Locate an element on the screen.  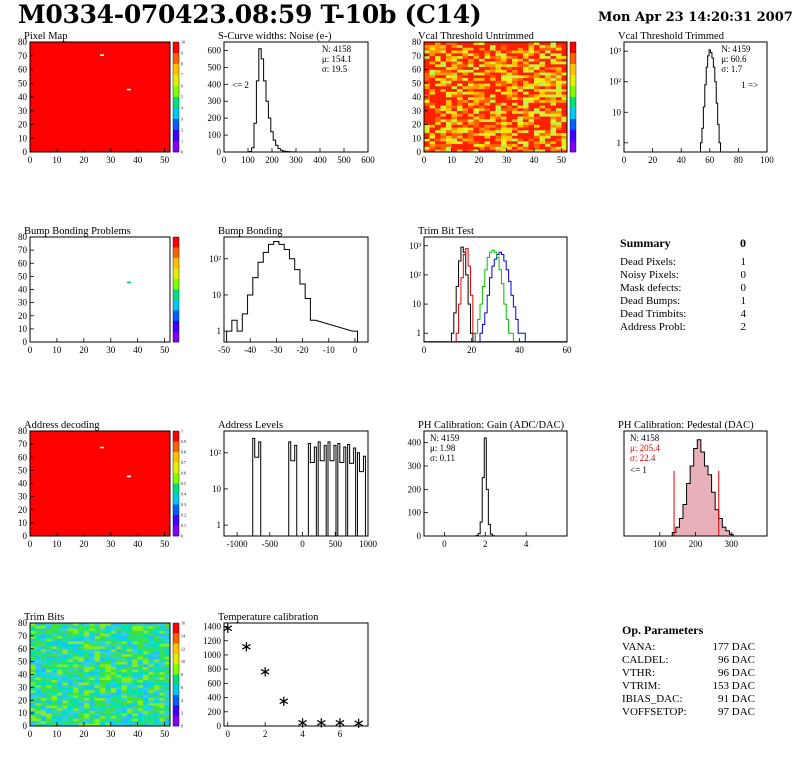
z-tick-label: 8 is located at coordinates (182, 64).